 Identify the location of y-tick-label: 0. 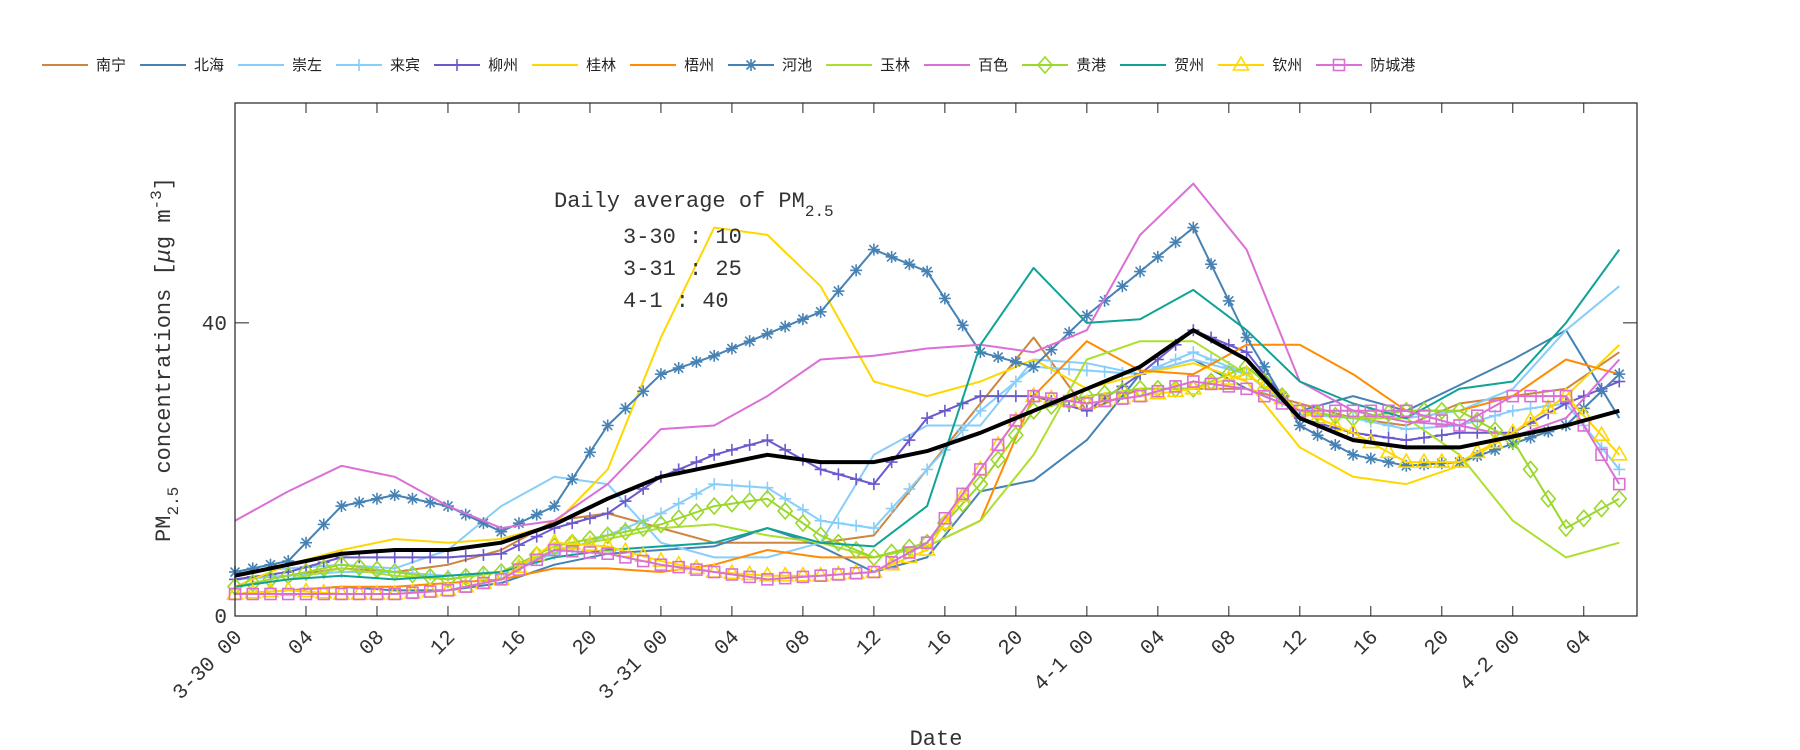
(220, 618).